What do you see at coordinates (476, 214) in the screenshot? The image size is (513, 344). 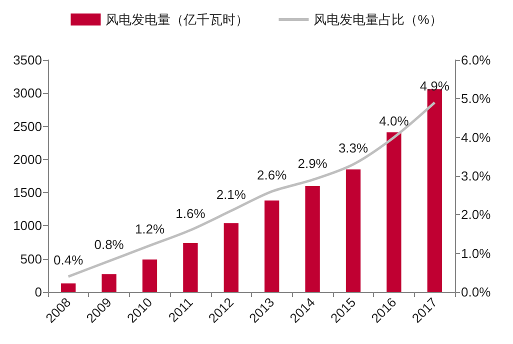 I see `y2-tick-label: 2.0%` at bounding box center [476, 214].